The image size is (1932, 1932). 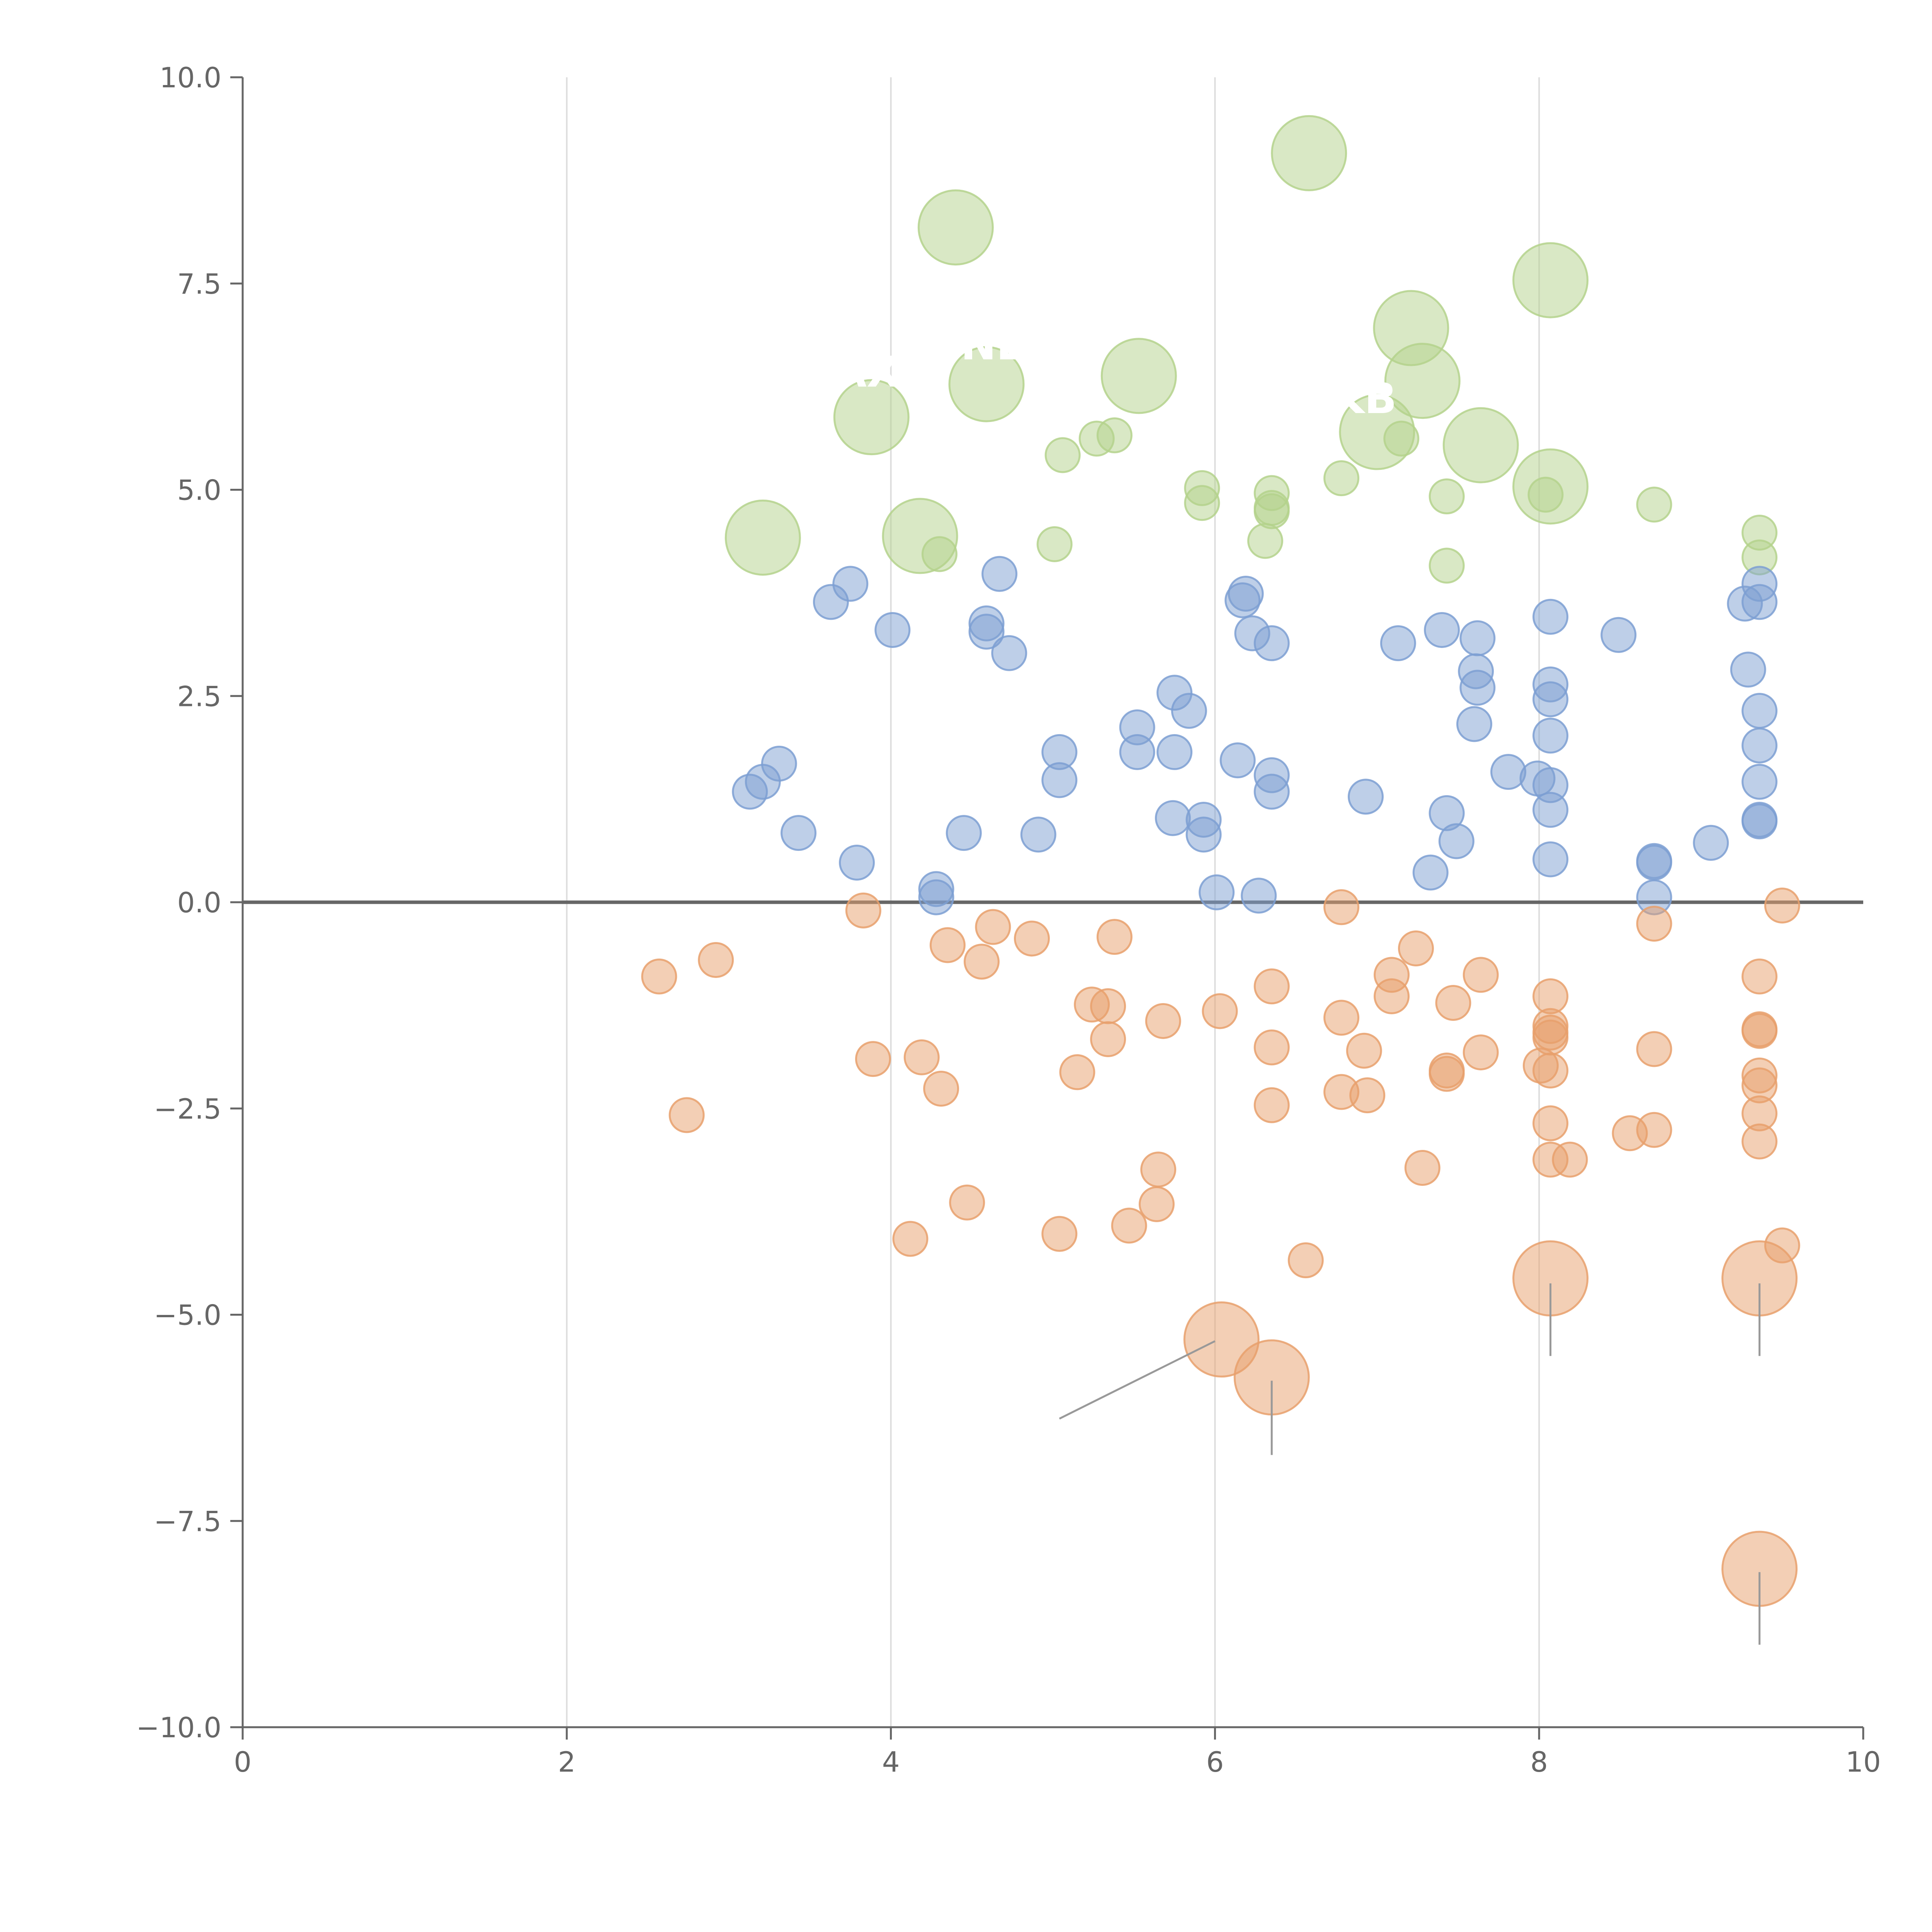 I want to click on x-tick-label: 4, so click(x=891, y=1762).